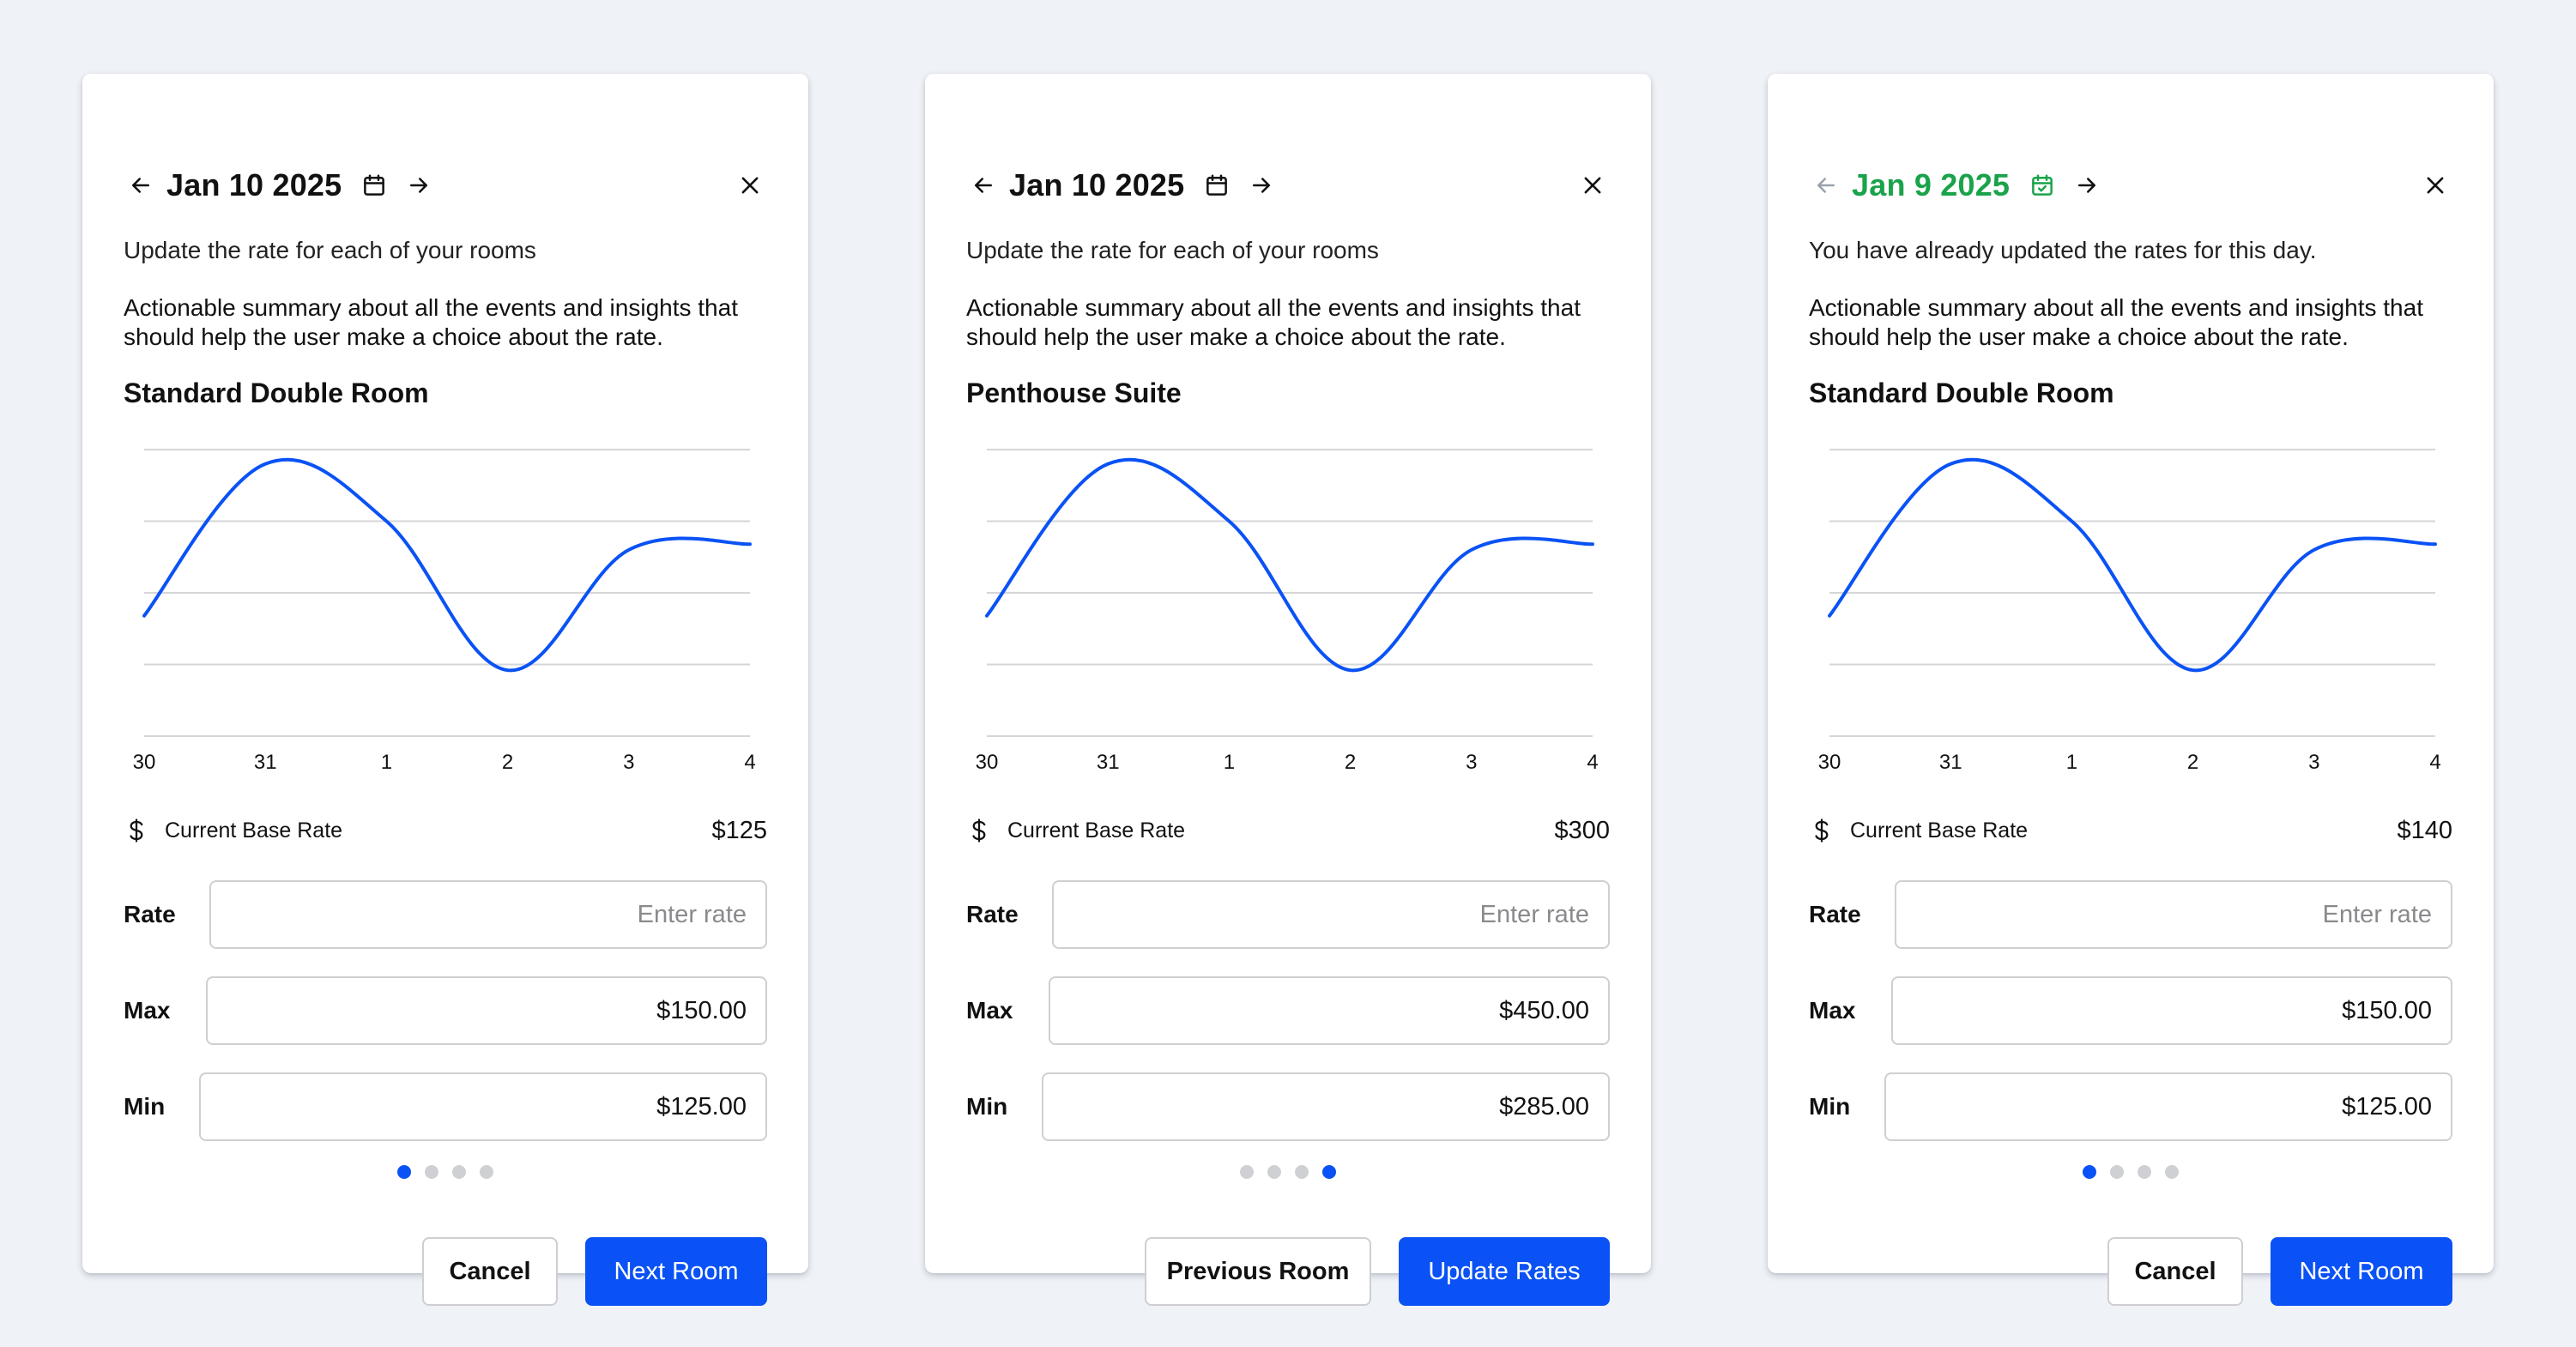  What do you see at coordinates (1288, 831) in the screenshot?
I see `current-base-rate-row: Current Base Rate $300` at bounding box center [1288, 831].